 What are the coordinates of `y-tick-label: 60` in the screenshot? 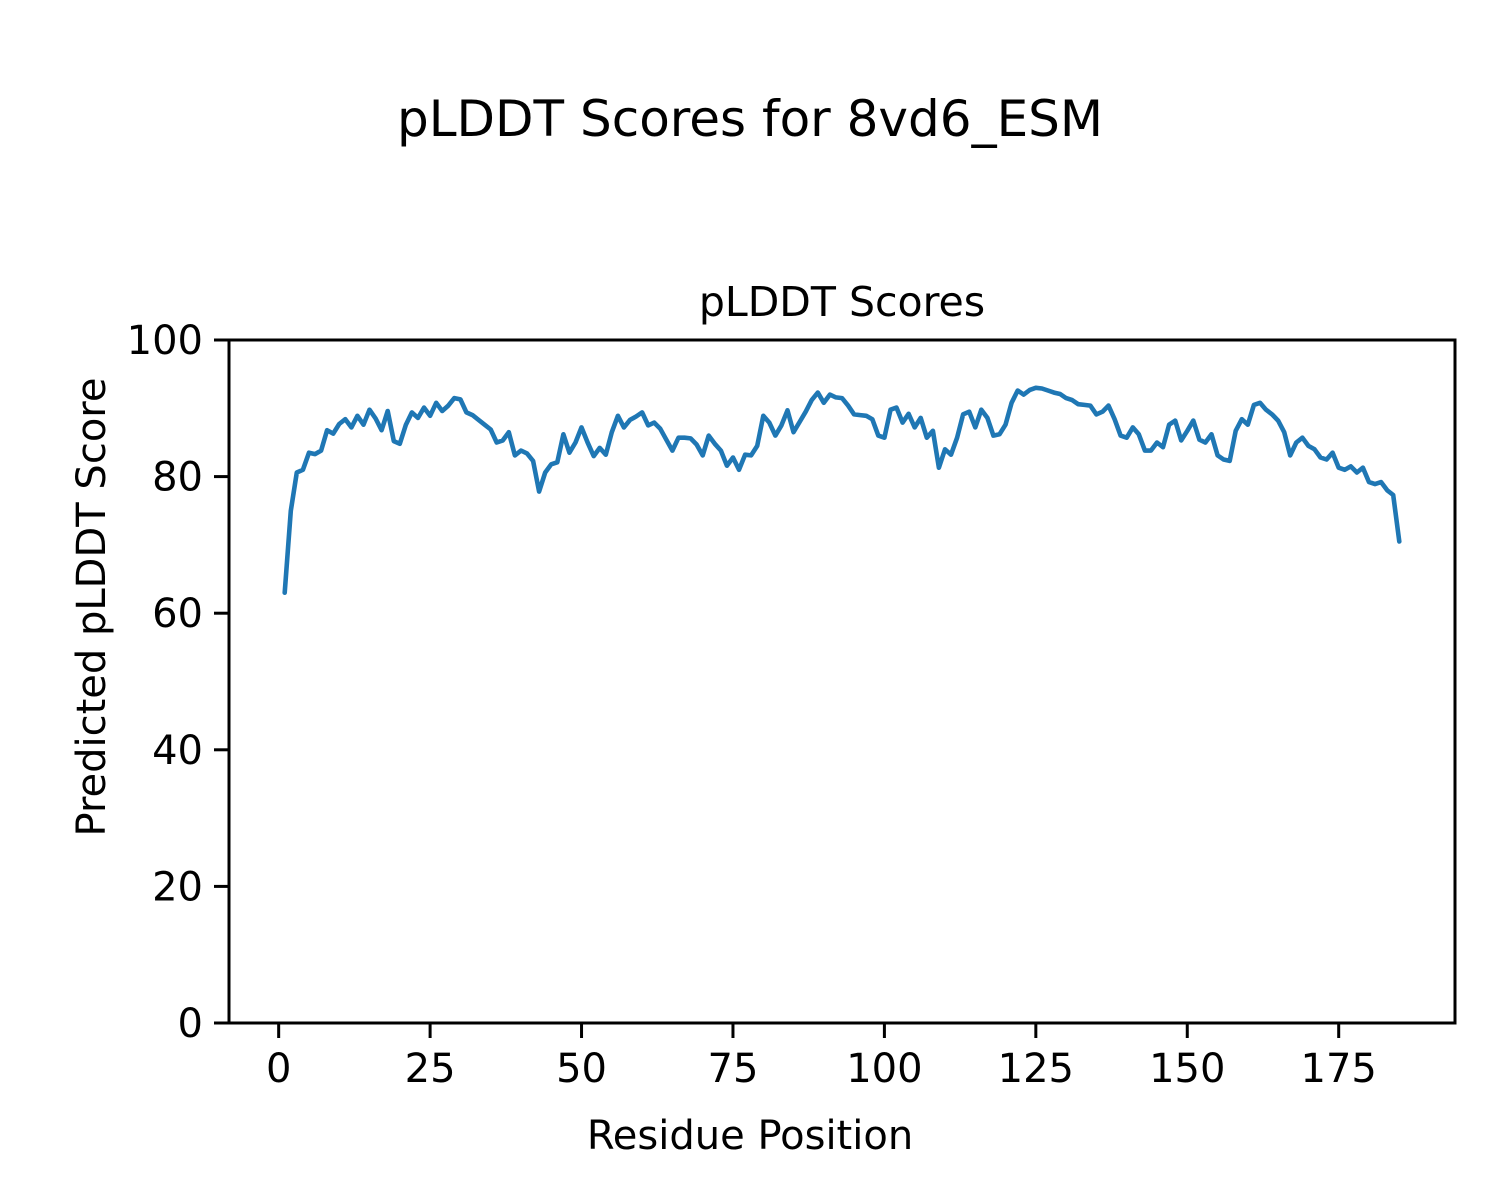 It's located at (177, 614).